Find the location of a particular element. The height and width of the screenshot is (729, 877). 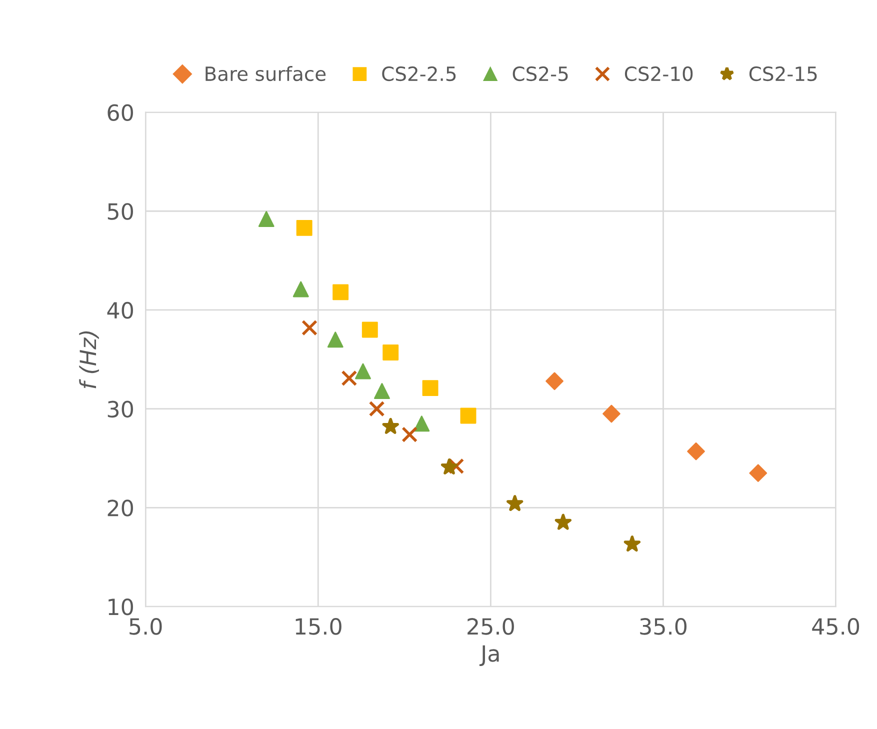

y-tick-label: 20 is located at coordinates (120, 508).